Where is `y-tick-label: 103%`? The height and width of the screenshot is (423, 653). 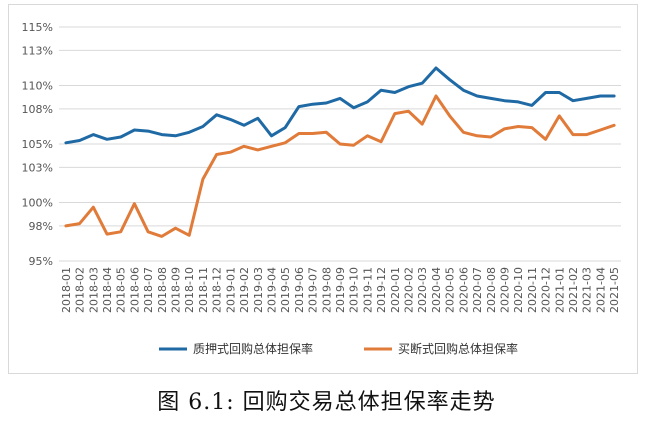 y-tick-label: 103% is located at coordinates (37, 167).